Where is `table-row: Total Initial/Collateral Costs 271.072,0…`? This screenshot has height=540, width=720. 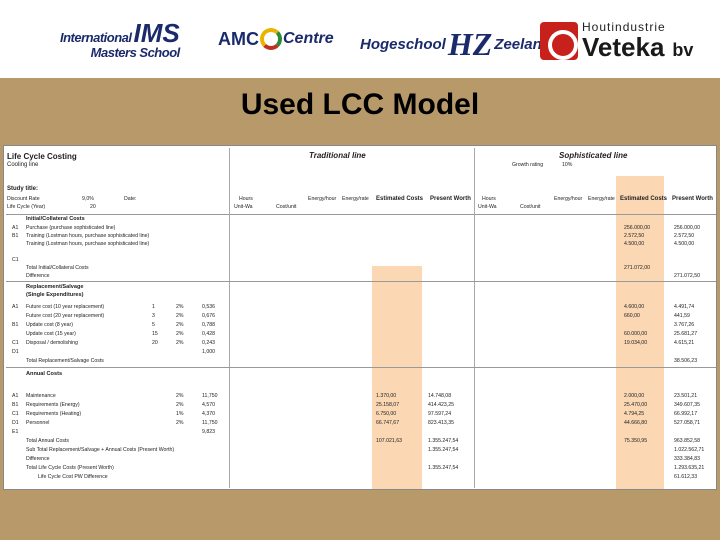 table-row: Total Initial/Collateral Costs 271.072,0… is located at coordinates (338, 268).